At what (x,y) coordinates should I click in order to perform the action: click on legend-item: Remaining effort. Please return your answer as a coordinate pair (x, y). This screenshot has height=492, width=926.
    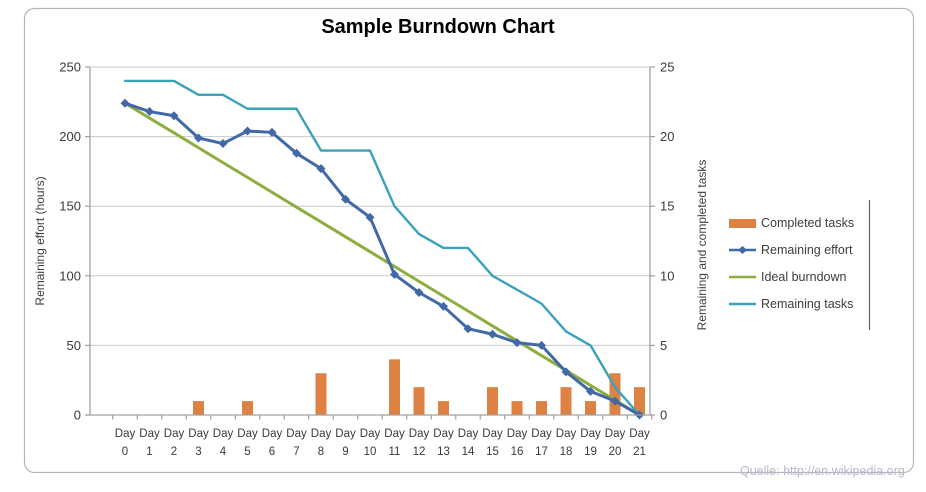
    Looking at the image, I should click on (791, 249).